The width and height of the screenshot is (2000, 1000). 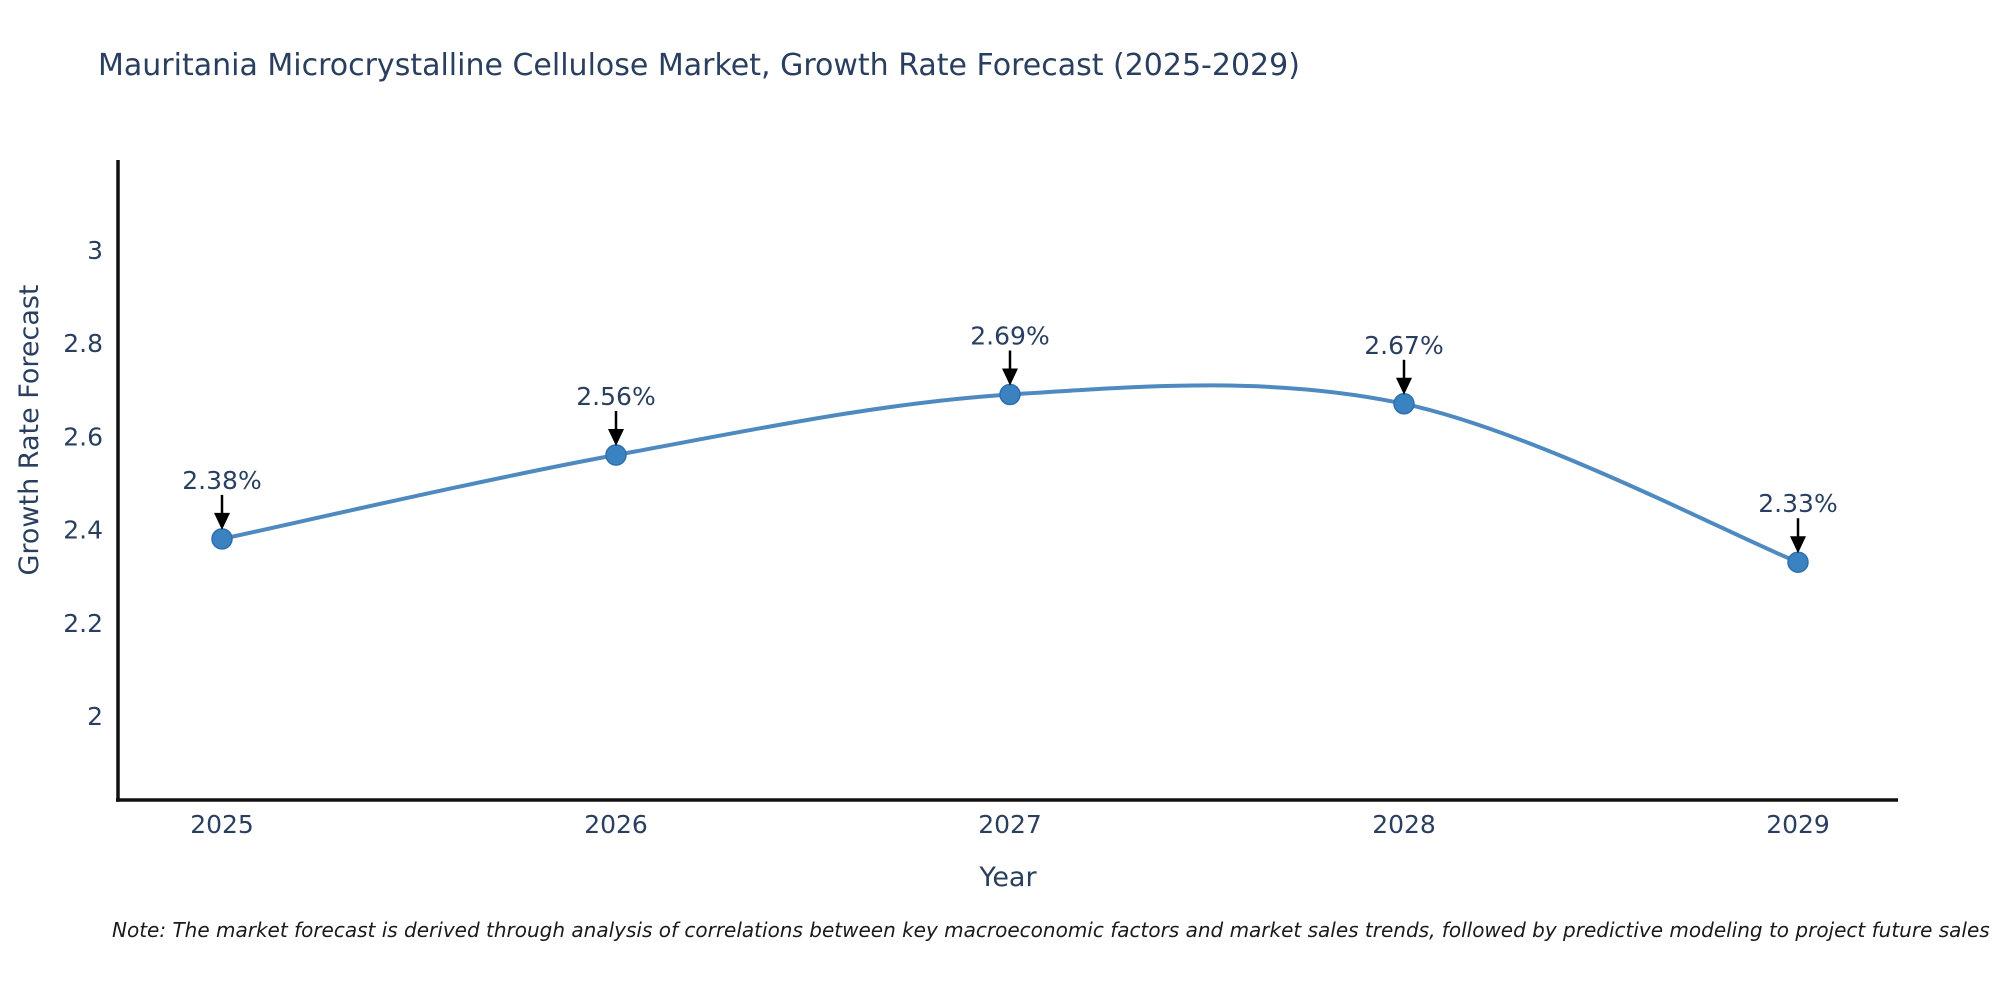 What do you see at coordinates (1010, 474) in the screenshot?
I see `series-line` at bounding box center [1010, 474].